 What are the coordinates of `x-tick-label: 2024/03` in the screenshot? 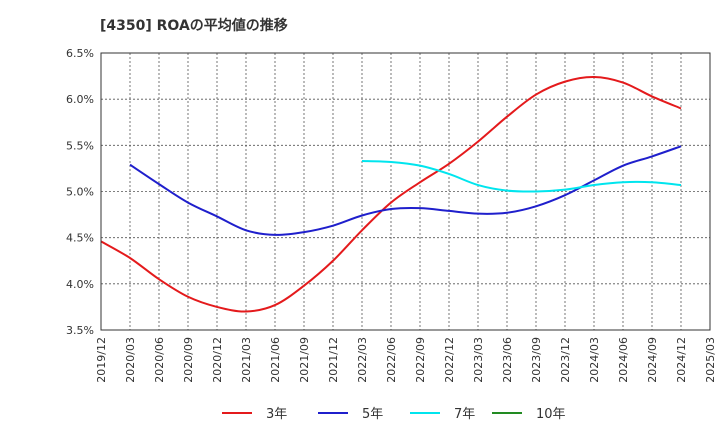 It's located at (594, 360).